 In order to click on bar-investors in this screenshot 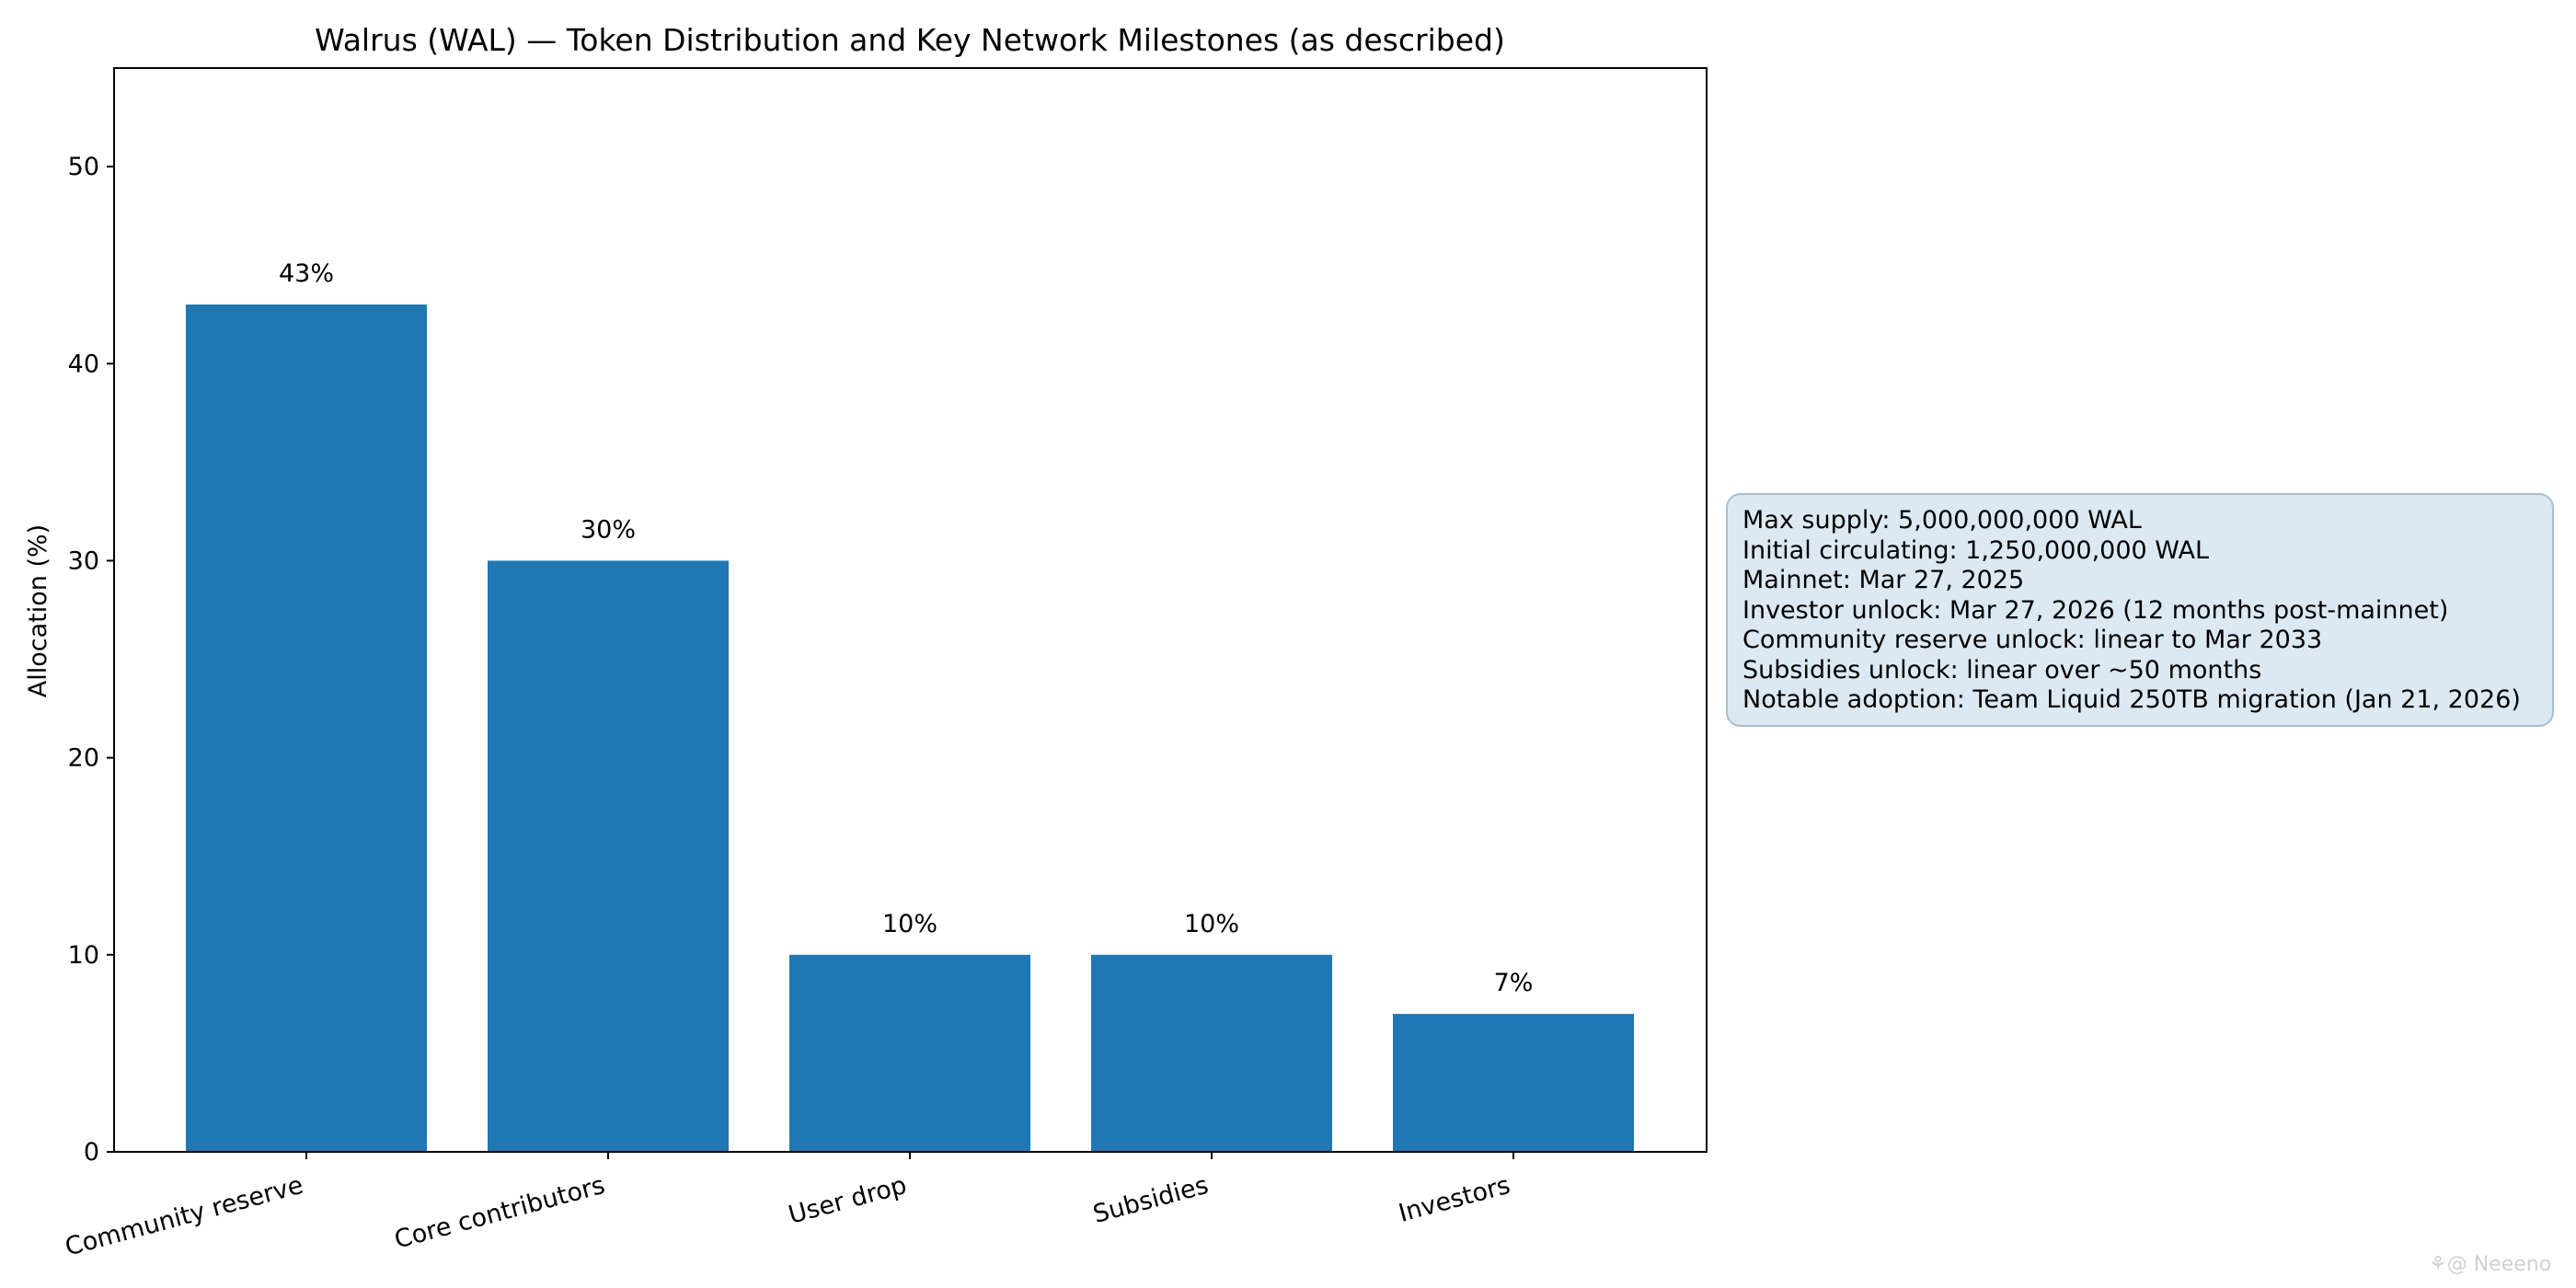, I will do `click(1513, 1083)`.